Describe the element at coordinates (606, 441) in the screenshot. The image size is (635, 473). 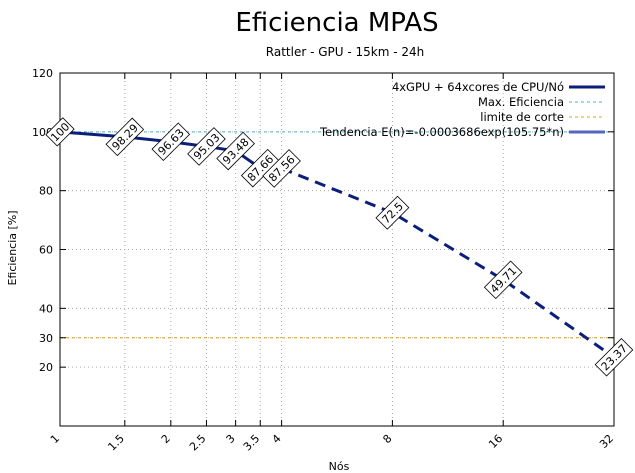
I see `x-tick-label: 32` at that location.